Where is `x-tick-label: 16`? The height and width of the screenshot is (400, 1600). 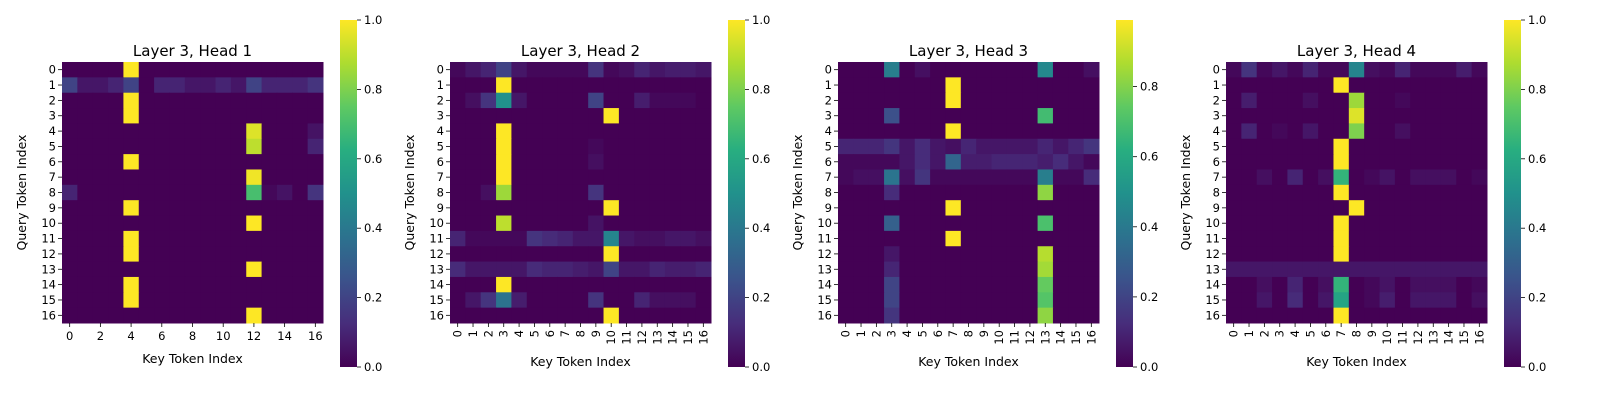
x-tick-label: 16 is located at coordinates (315, 336).